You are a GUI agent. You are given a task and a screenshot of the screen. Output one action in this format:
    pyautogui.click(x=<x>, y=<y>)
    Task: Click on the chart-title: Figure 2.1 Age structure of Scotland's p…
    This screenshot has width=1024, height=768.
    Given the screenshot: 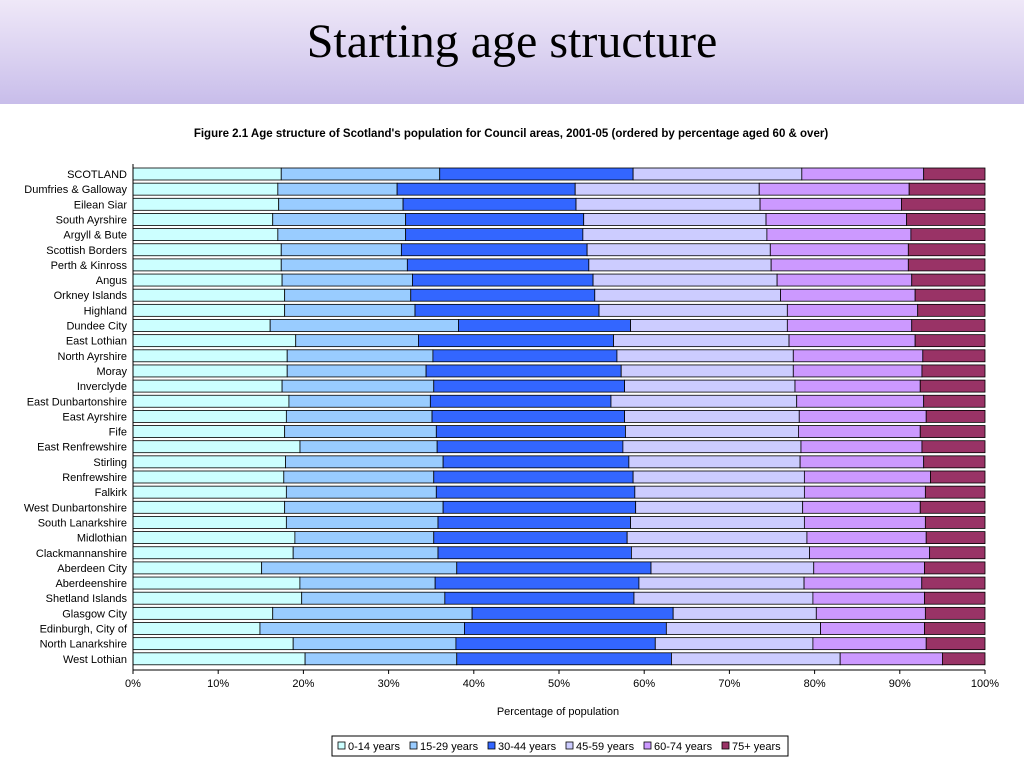 What is the action you would take?
    pyautogui.click(x=511, y=134)
    